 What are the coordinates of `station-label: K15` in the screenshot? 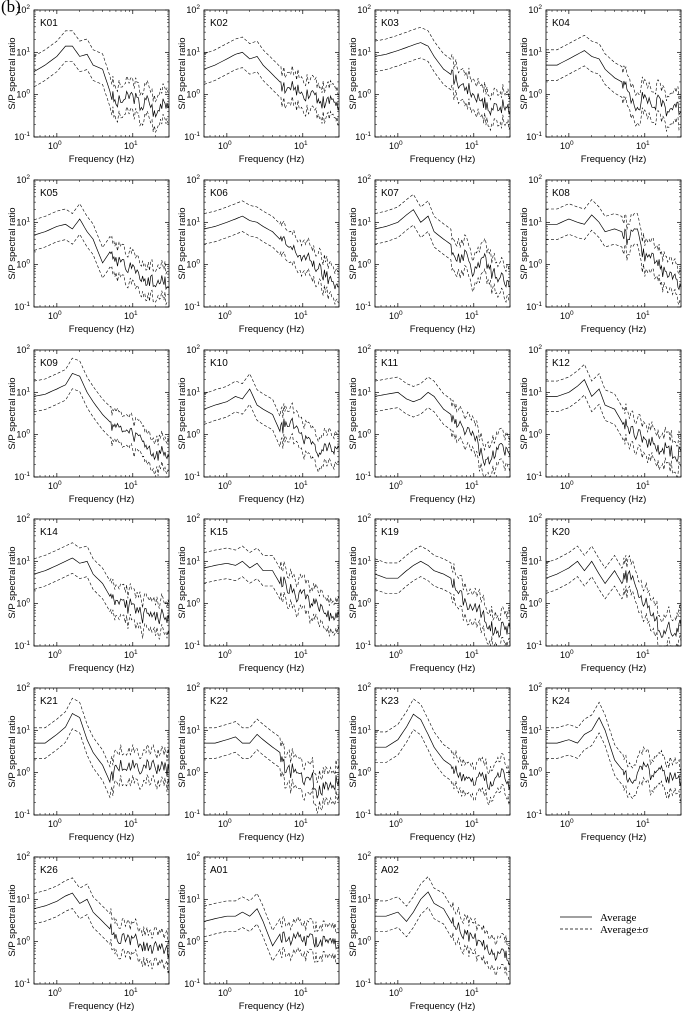 It's located at (219, 532).